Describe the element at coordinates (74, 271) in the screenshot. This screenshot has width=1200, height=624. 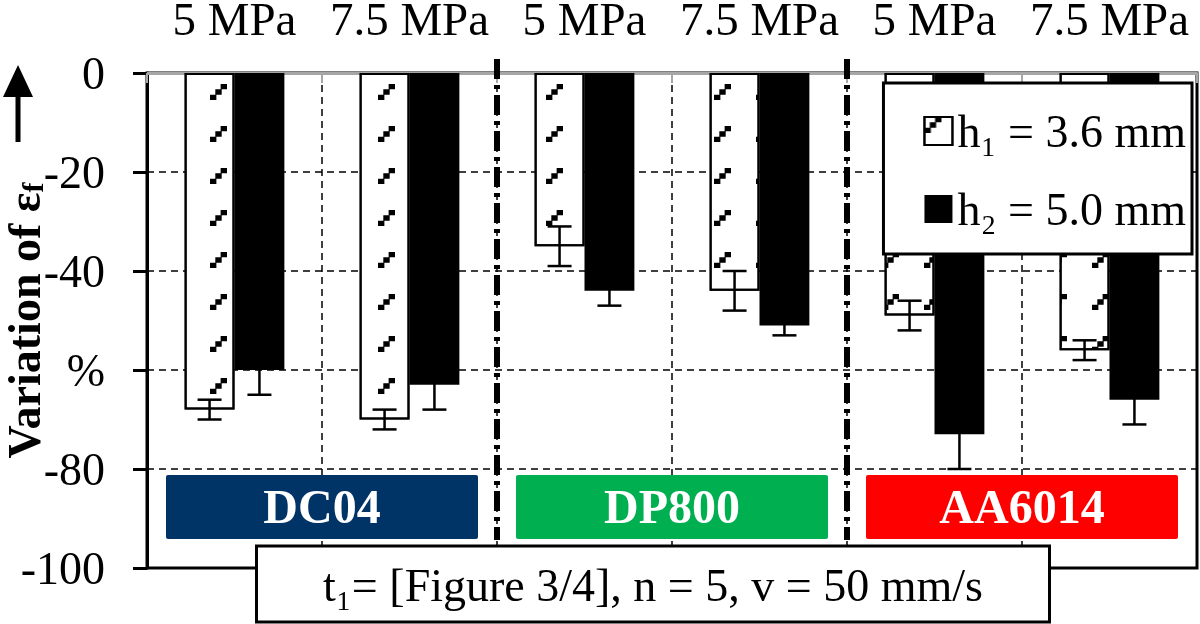
I see `y-tick-label: -40` at that location.